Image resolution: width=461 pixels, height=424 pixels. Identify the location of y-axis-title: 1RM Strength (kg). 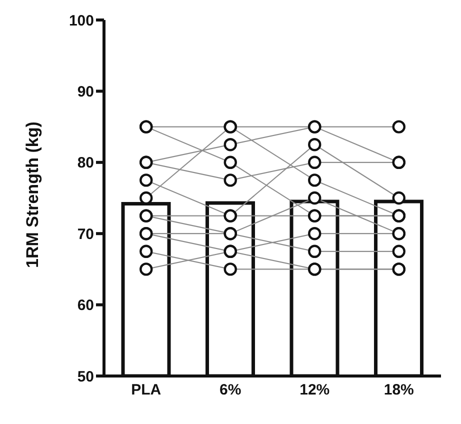
(32, 195).